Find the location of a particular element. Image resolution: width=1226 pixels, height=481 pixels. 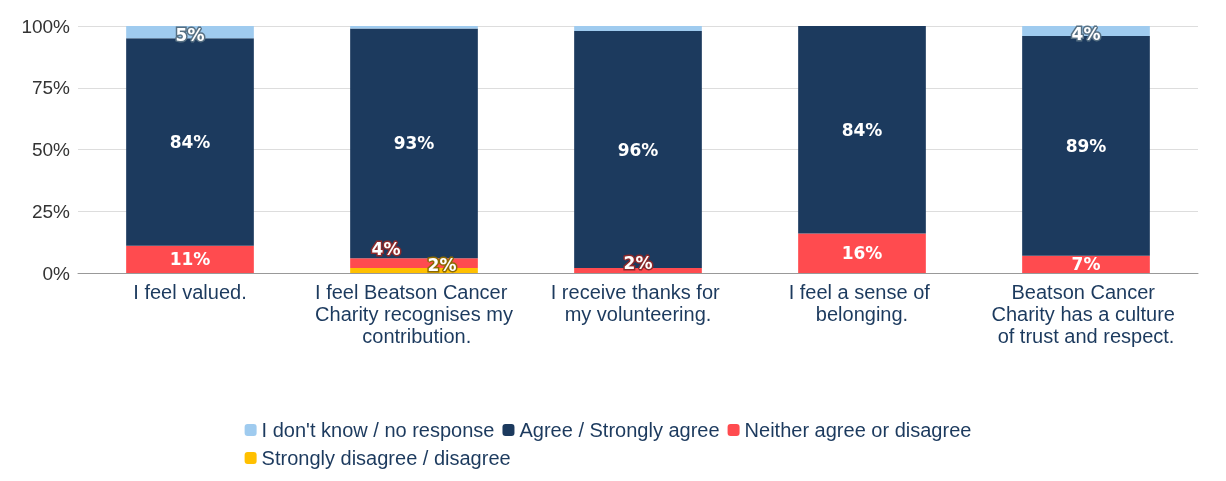

data-label: 96% is located at coordinates (638, 149).